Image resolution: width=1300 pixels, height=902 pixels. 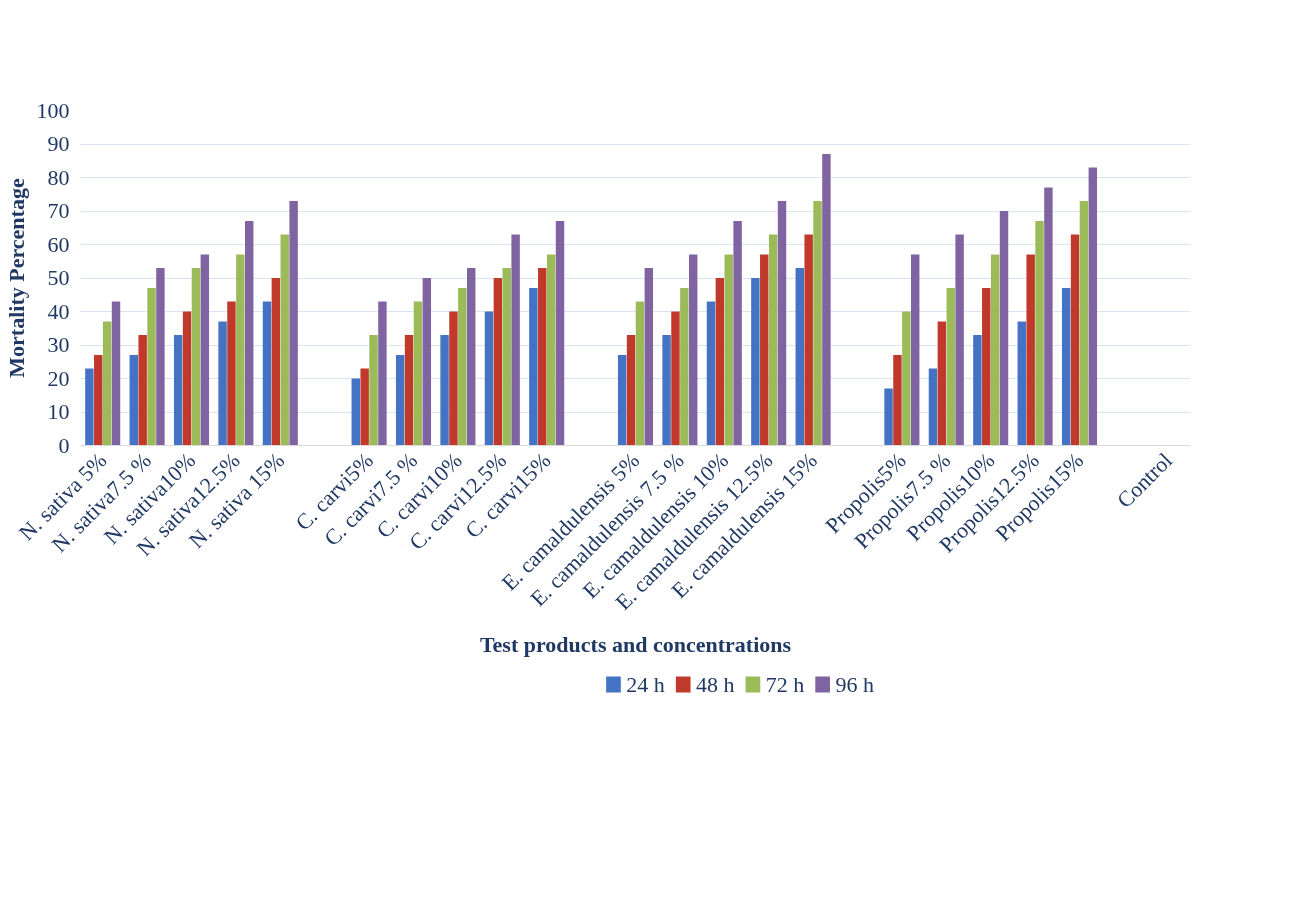 I want to click on y-tick-label: 90, so click(x=58, y=143).